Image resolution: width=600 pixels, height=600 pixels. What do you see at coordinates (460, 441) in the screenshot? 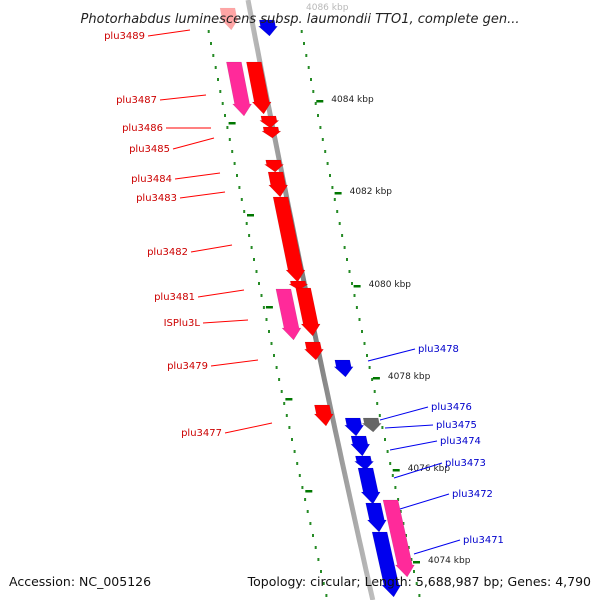
I see `right-gene-label: plu3474` at bounding box center [460, 441].